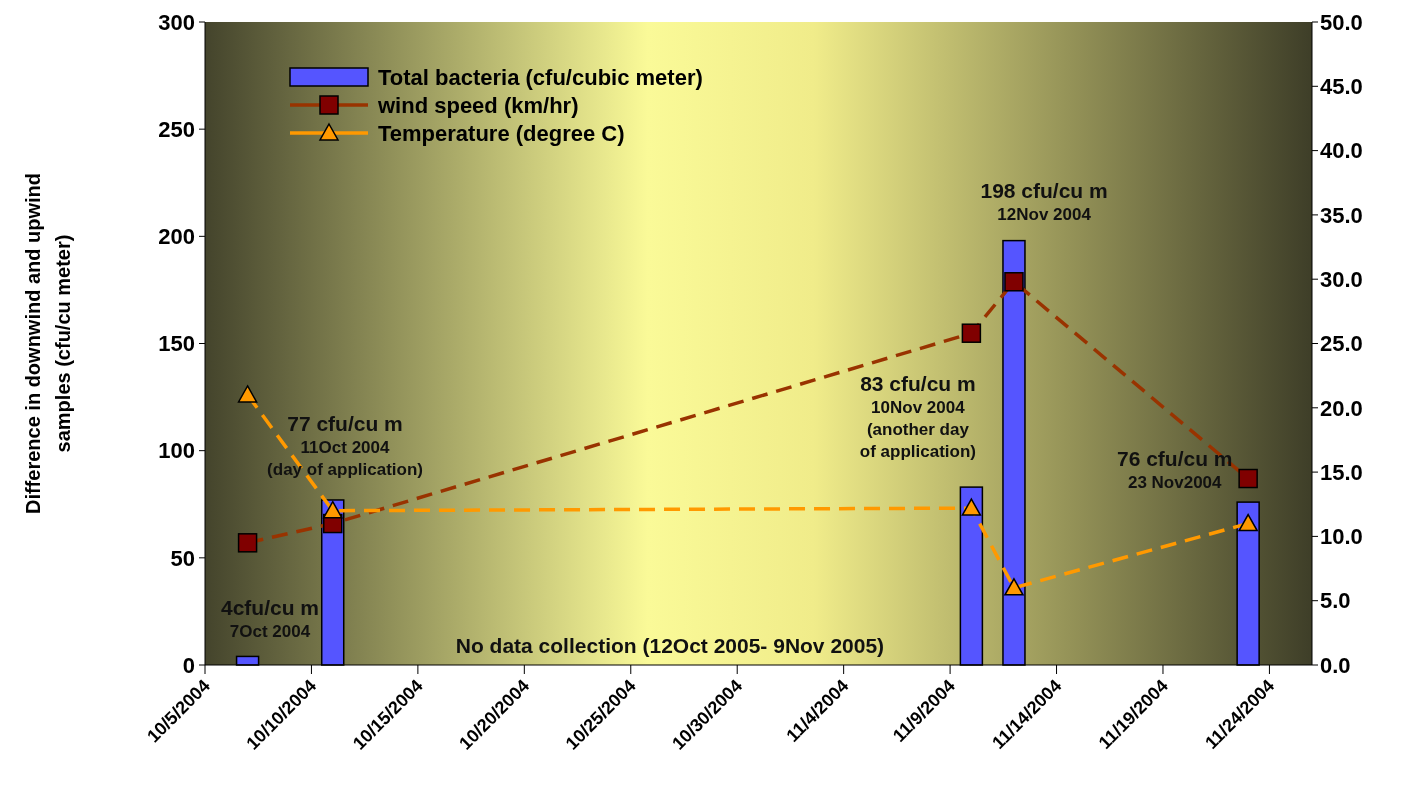 Image resolution: width=1408 pixels, height=791 pixels. Describe the element at coordinates (478, 105) in the screenshot. I see `legend-label: wind speed (km/hr)` at that location.